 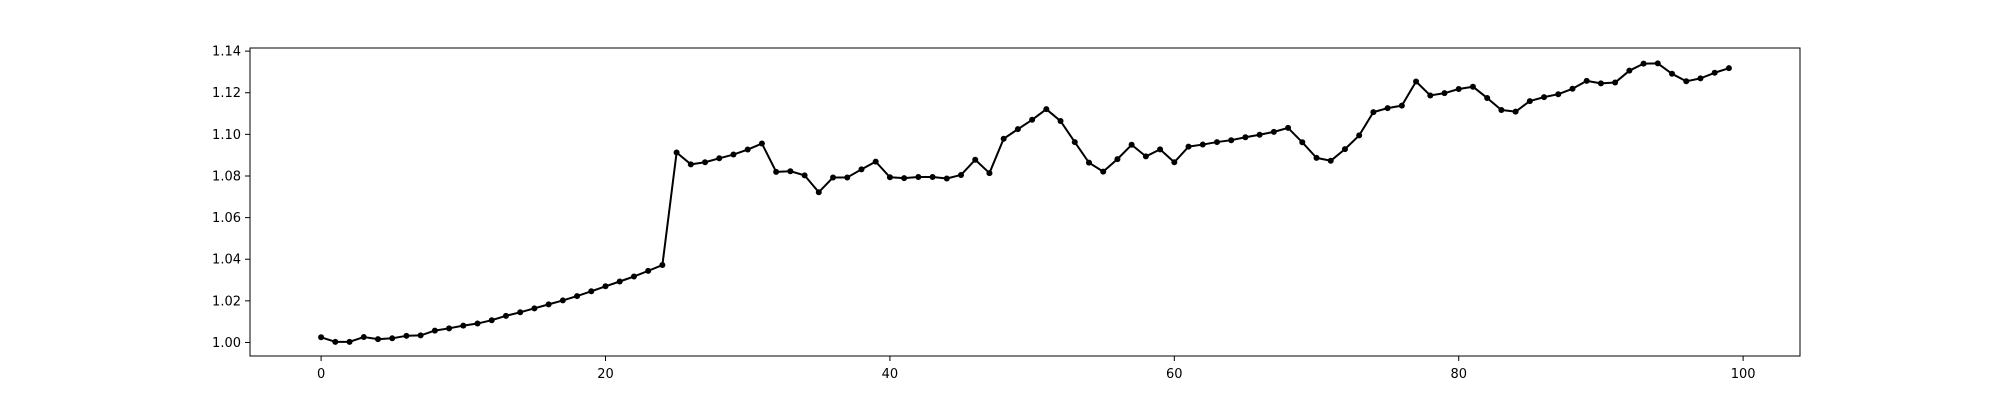 What do you see at coordinates (226, 343) in the screenshot?
I see `y-tick-label: 1.00` at bounding box center [226, 343].